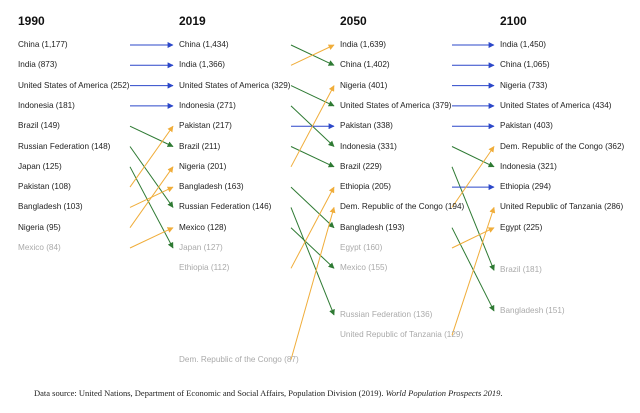  What do you see at coordinates (46, 105) in the screenshot?
I see `country-entry: Indonesia (181)` at bounding box center [46, 105].